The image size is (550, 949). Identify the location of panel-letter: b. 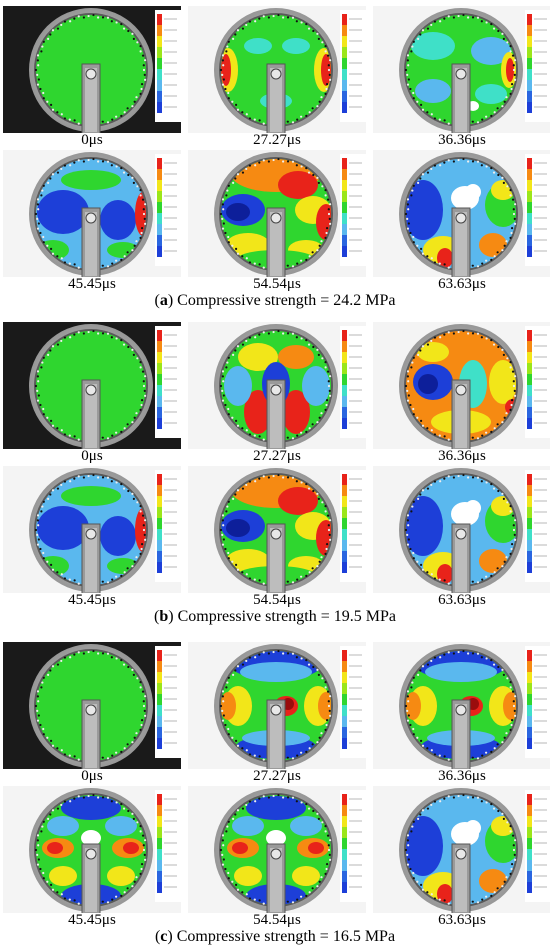
(164, 616).